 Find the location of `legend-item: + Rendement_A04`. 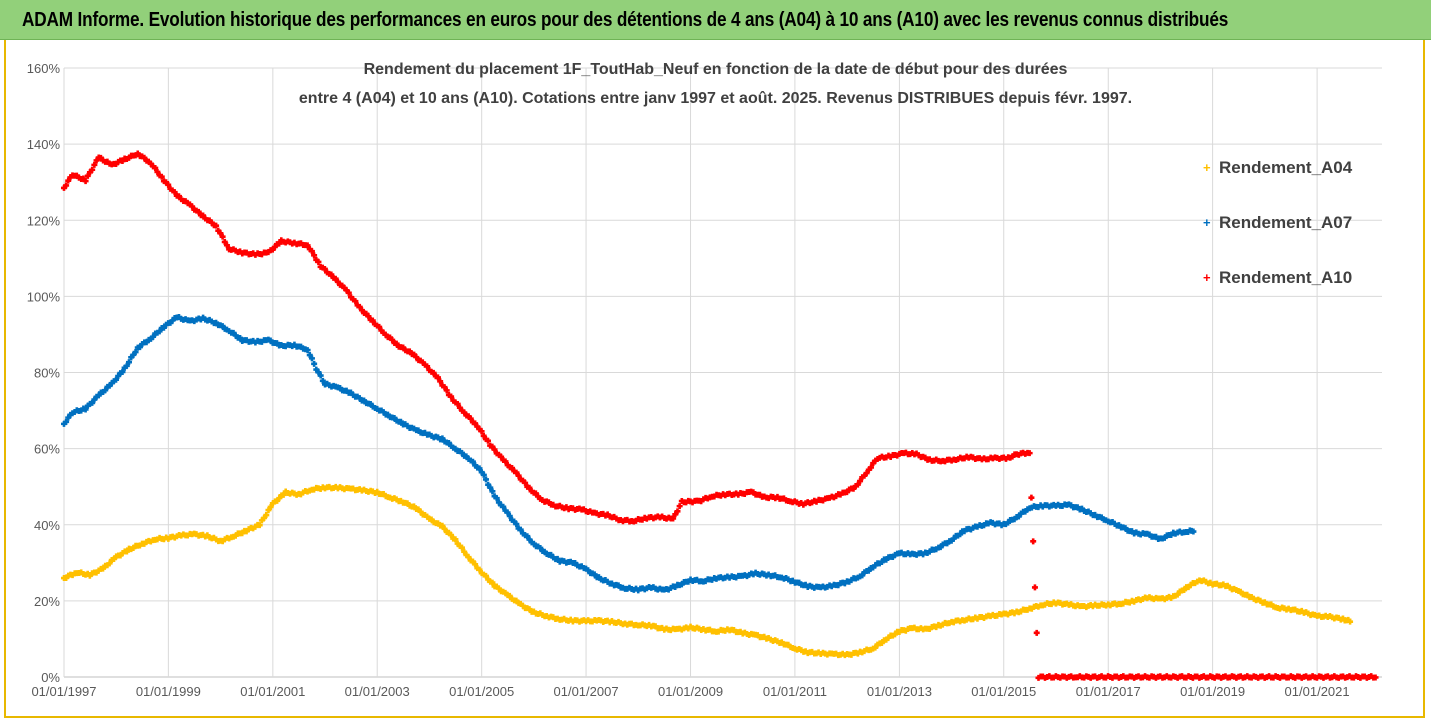

legend-item: + Rendement_A04 is located at coordinates (1298, 167).